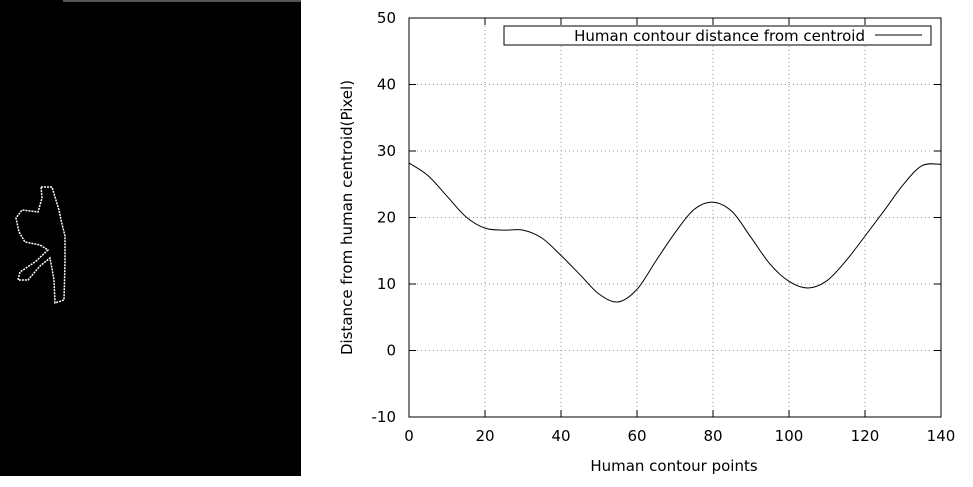 This screenshot has width=973, height=487. Describe the element at coordinates (40, 245) in the screenshot. I see `human-contour-silhouette` at that location.